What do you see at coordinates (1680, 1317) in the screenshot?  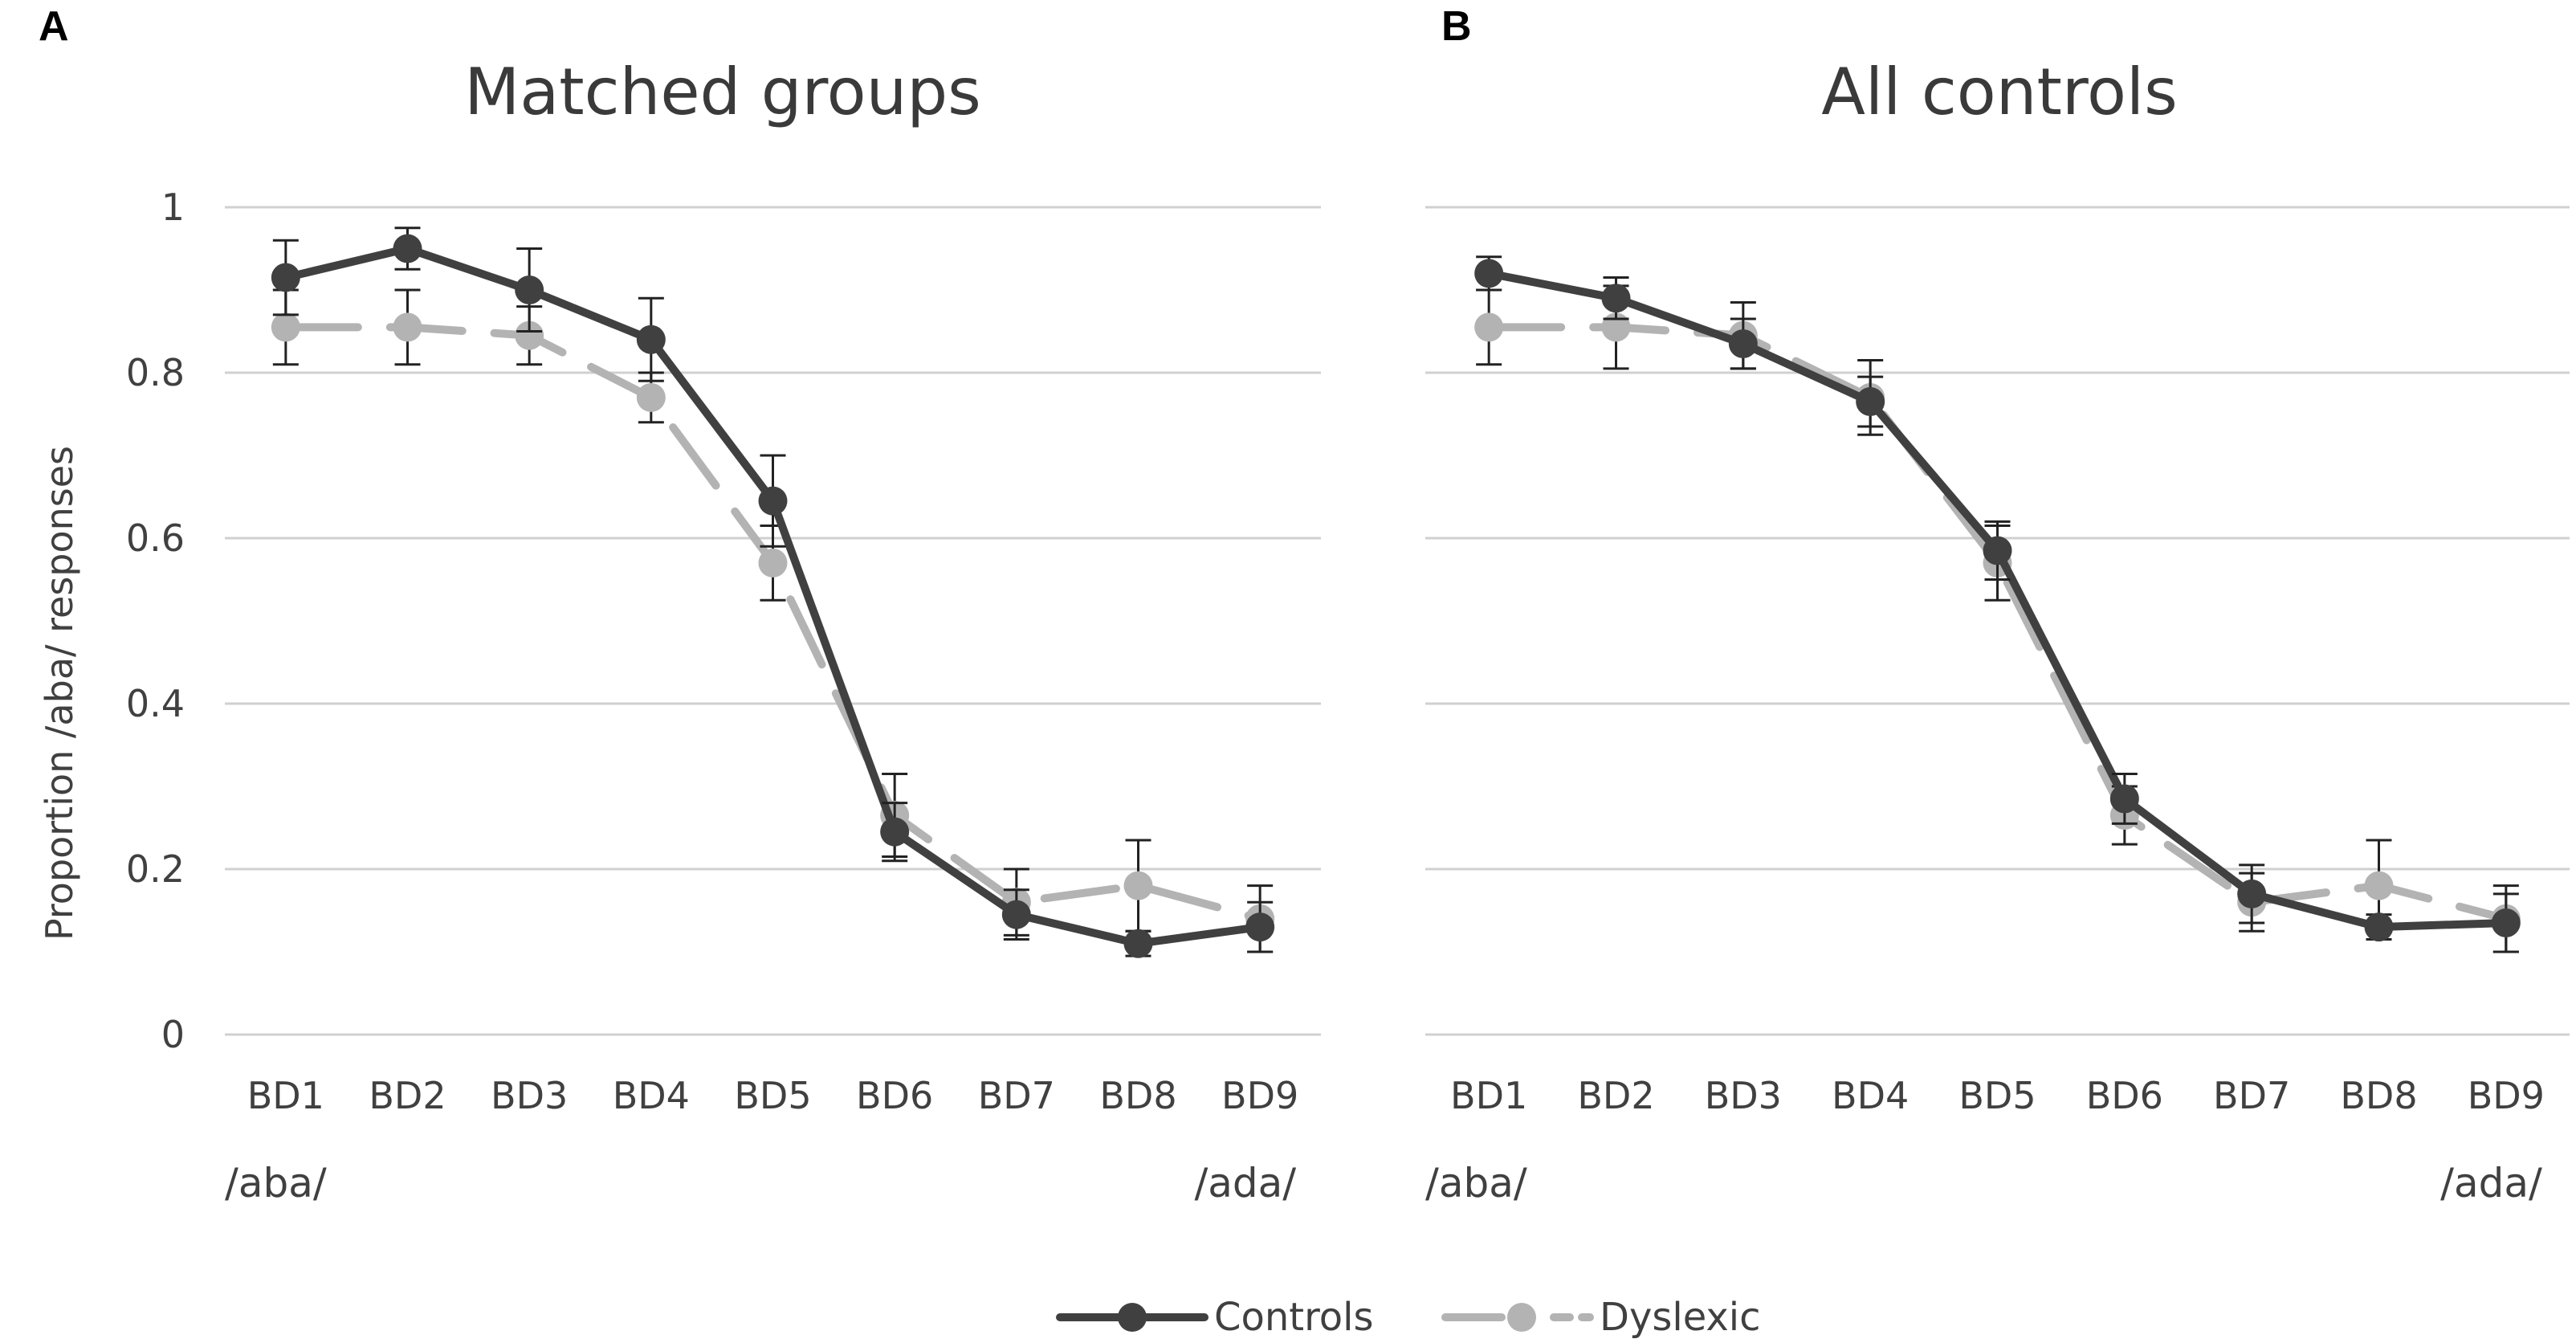 I see `legend-dyslexic-label: Dyslexic` at bounding box center [1680, 1317].